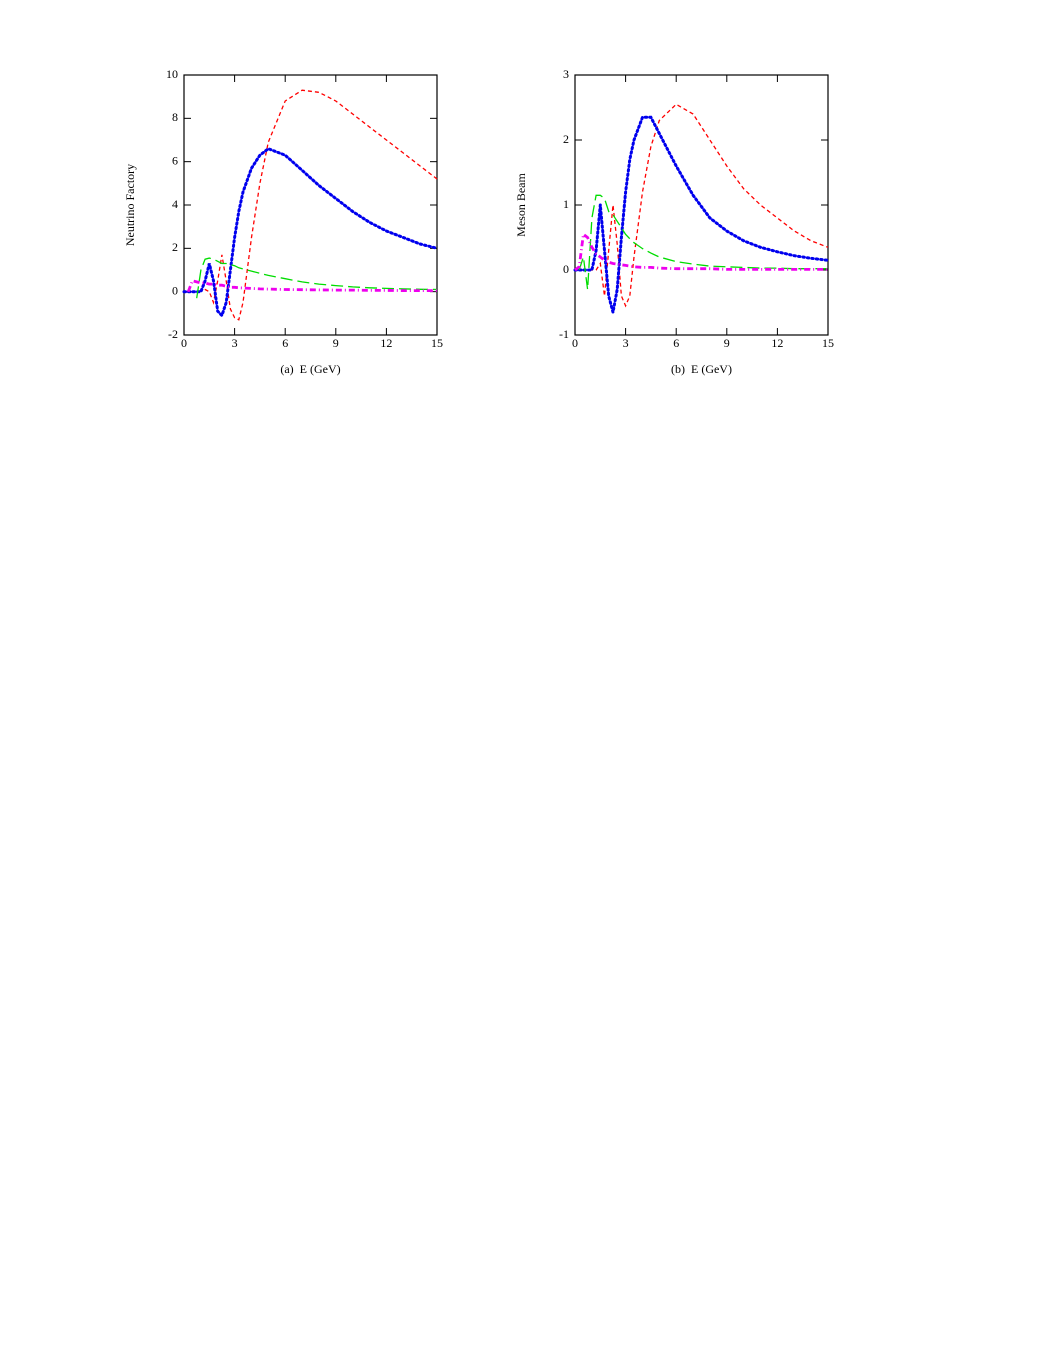  What do you see at coordinates (701, 369) in the screenshot?
I see `x-axis-label: (b) E (GeV)` at bounding box center [701, 369].